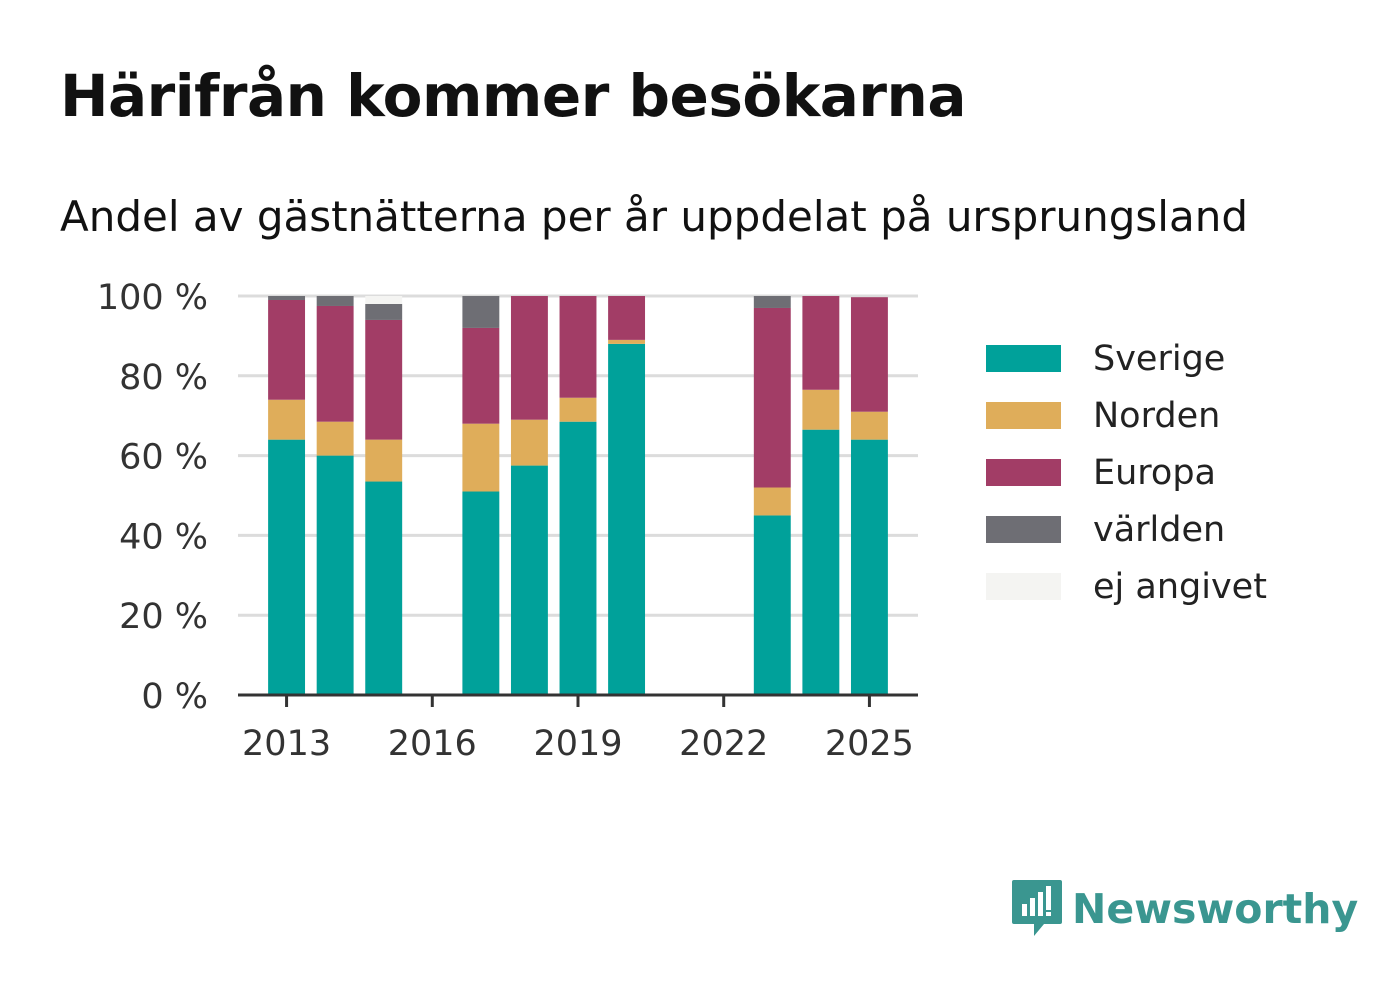  What do you see at coordinates (1180, 586) in the screenshot?
I see `legend-label: ej angivet` at bounding box center [1180, 586].